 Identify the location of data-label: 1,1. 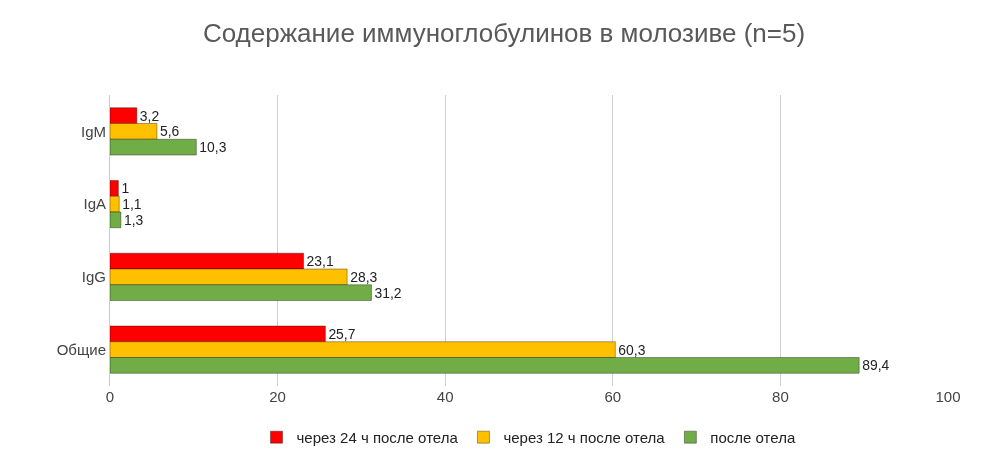
(132, 204).